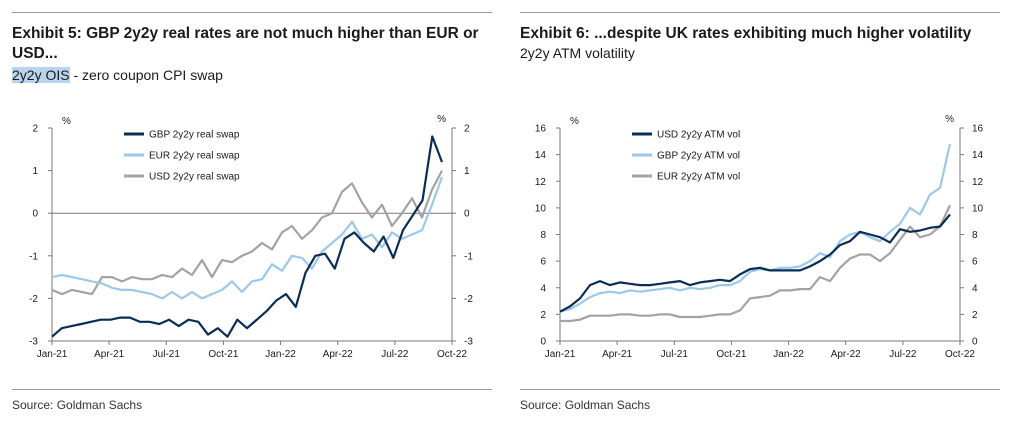 This screenshot has width=1024, height=426. What do you see at coordinates (194, 156) in the screenshot?
I see `legend-label-1: EUR 2y2y real swap` at bounding box center [194, 156].